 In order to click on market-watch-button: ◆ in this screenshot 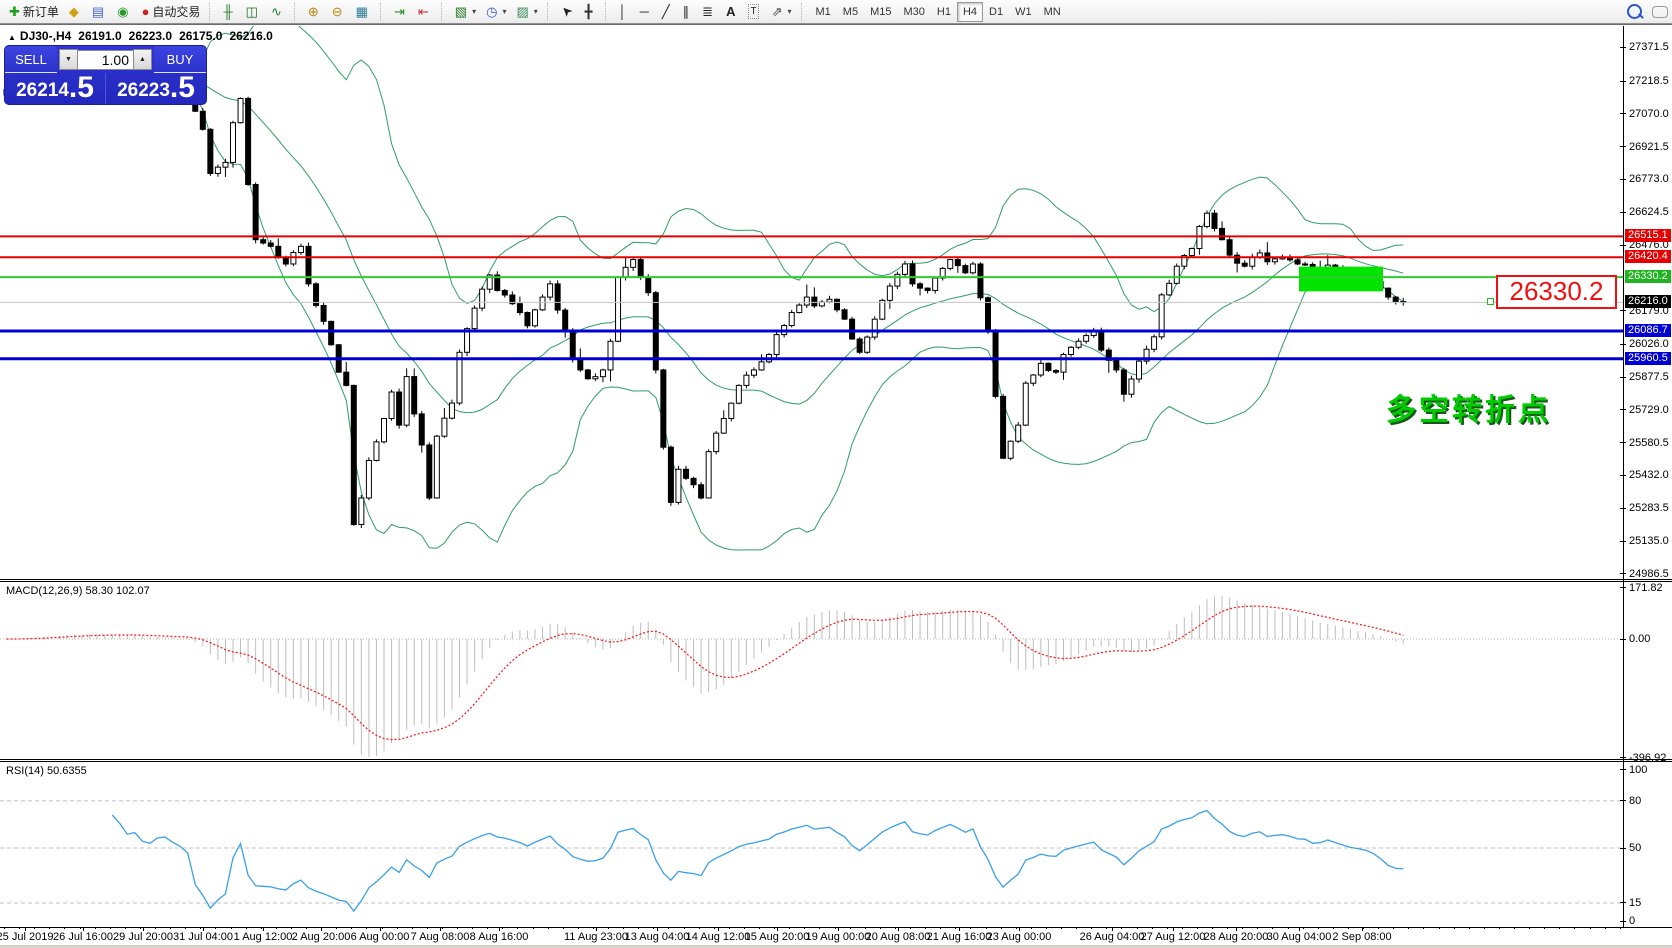, I will do `click(75, 12)`.